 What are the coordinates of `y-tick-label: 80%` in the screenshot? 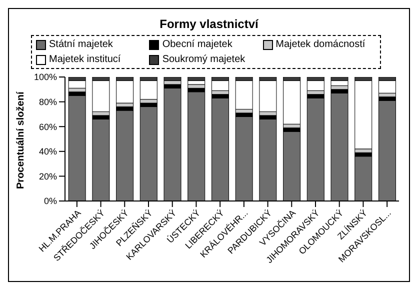 It's located at (47, 101).